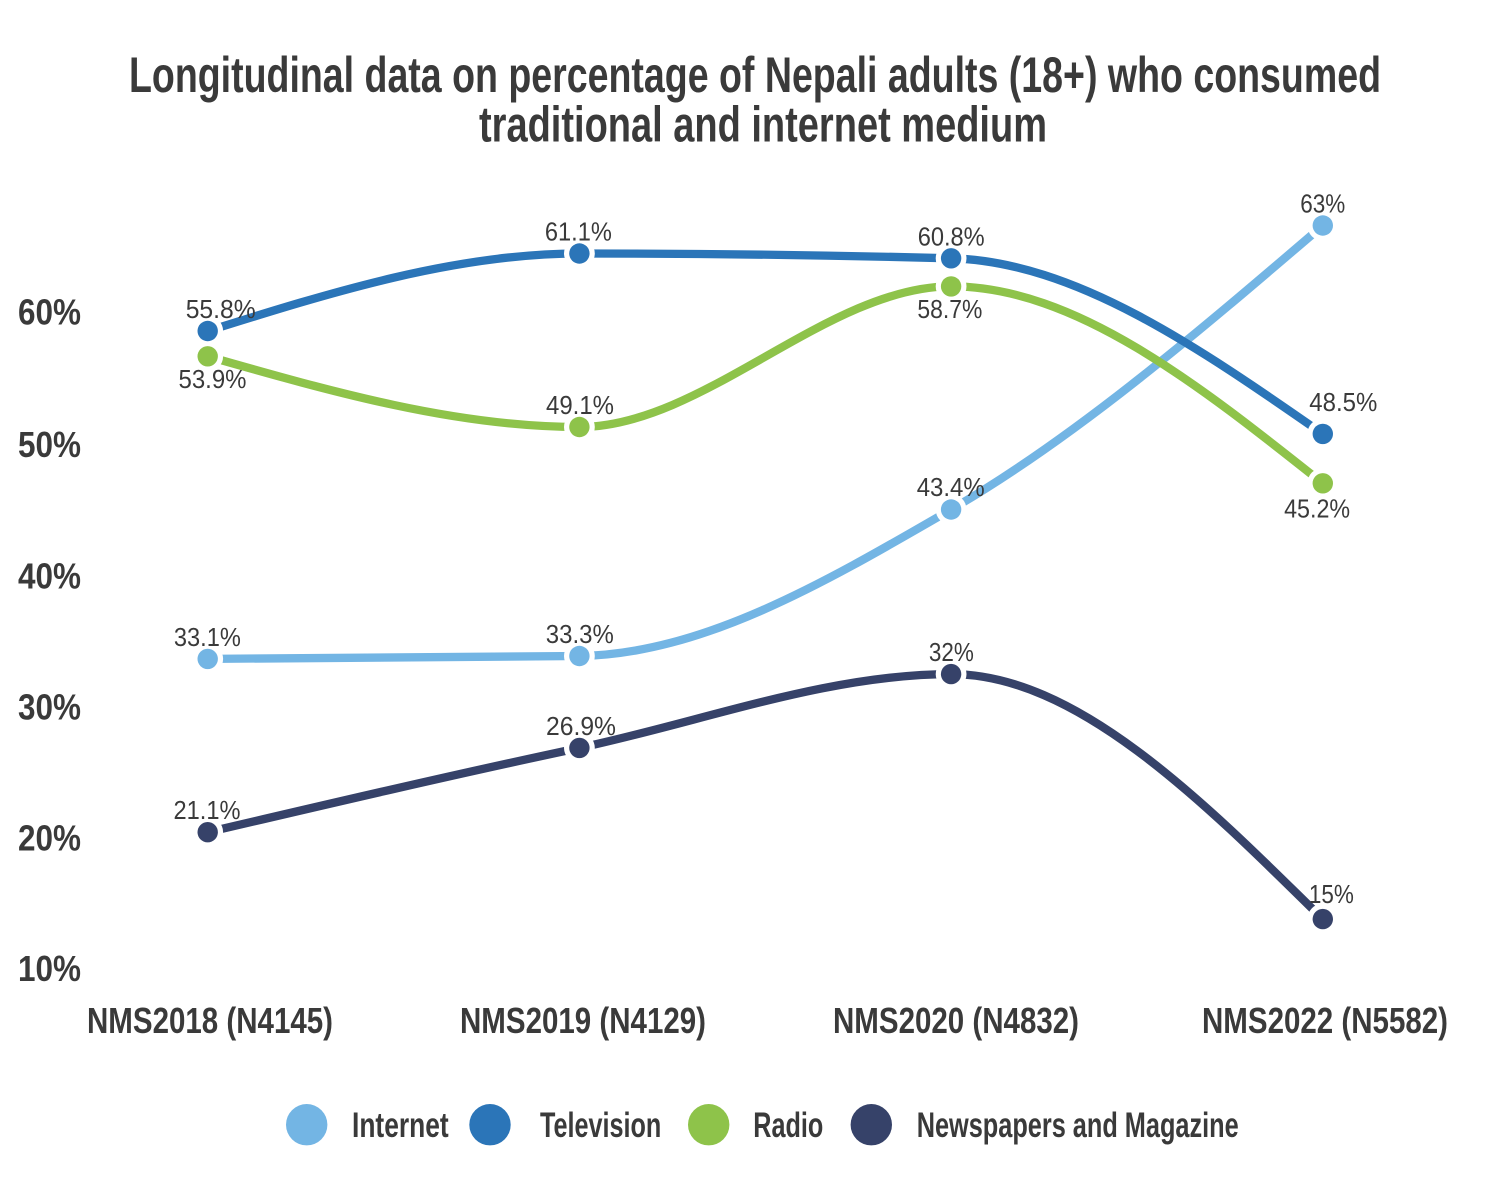 The image size is (1500, 1177). What do you see at coordinates (207, 637) in the screenshot?
I see `svg-text: 33.1%` at bounding box center [207, 637].